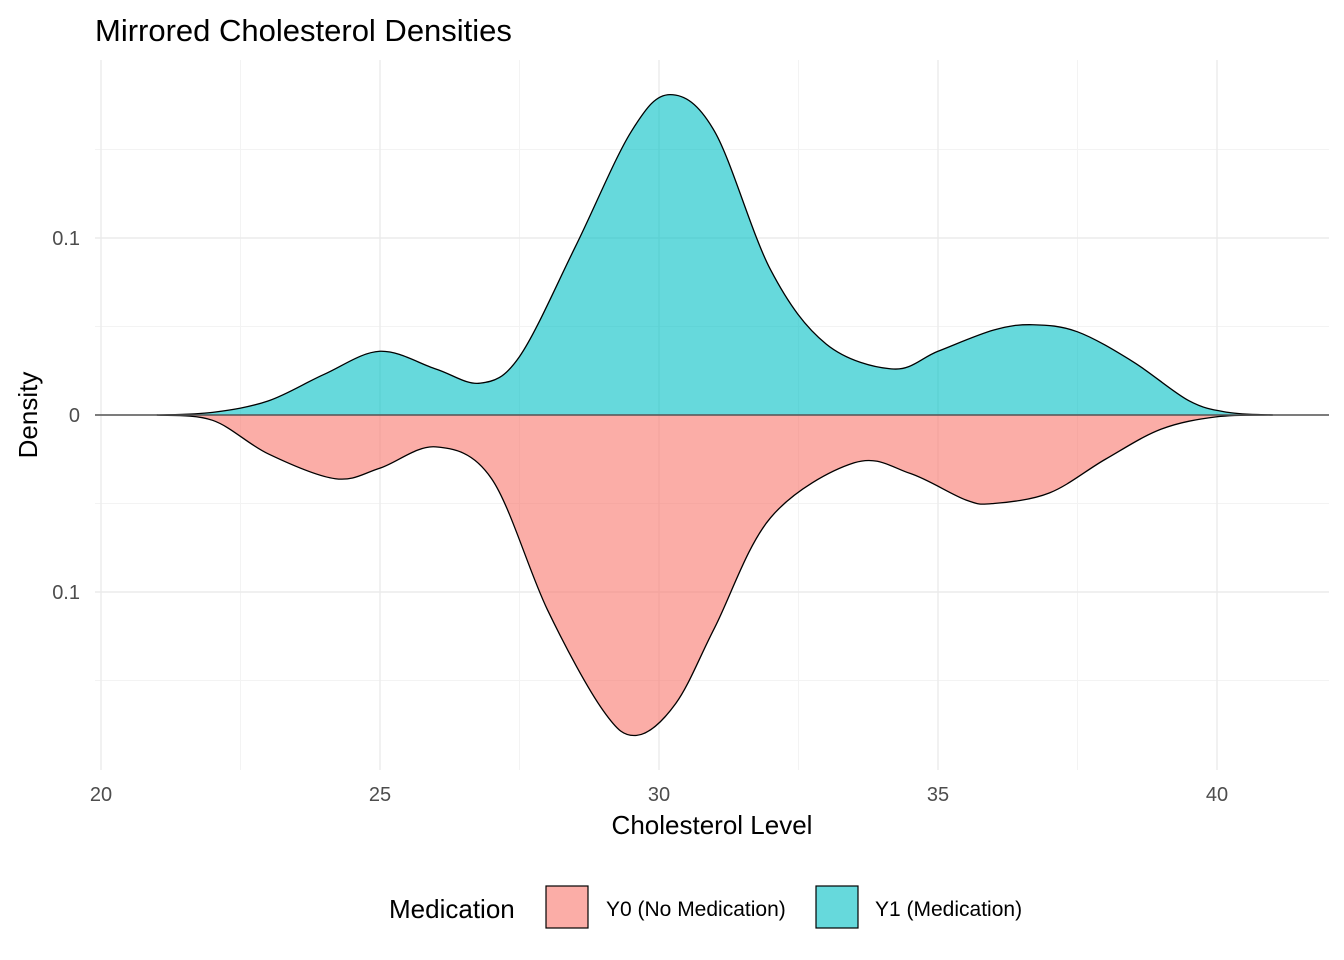 The image size is (1344, 960). What do you see at coordinates (380, 795) in the screenshot?
I see `x-tick-label: 25` at bounding box center [380, 795].